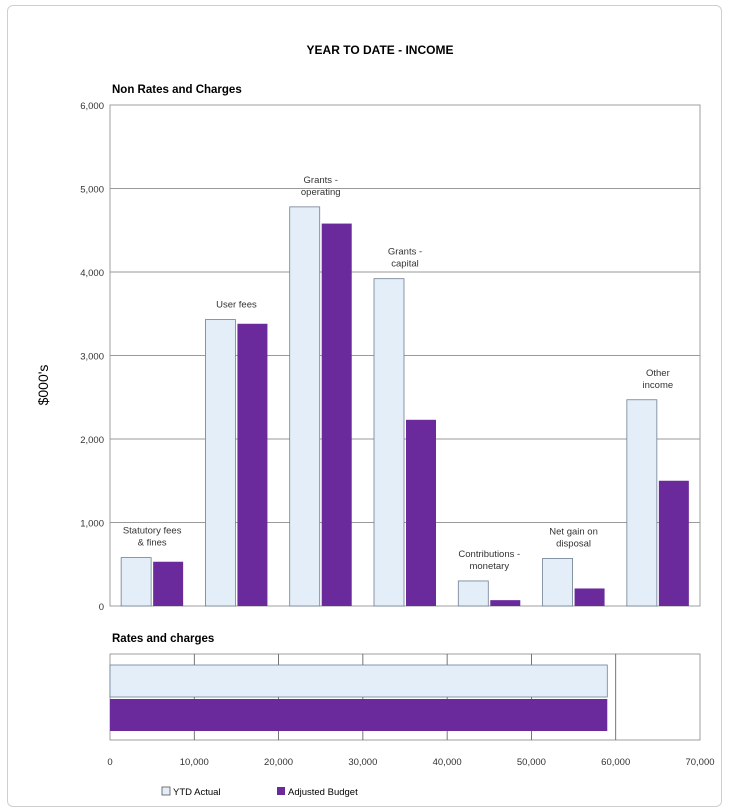 This screenshot has width=729, height=811. I want to click on y-tick-label: 3,000, so click(92, 357).